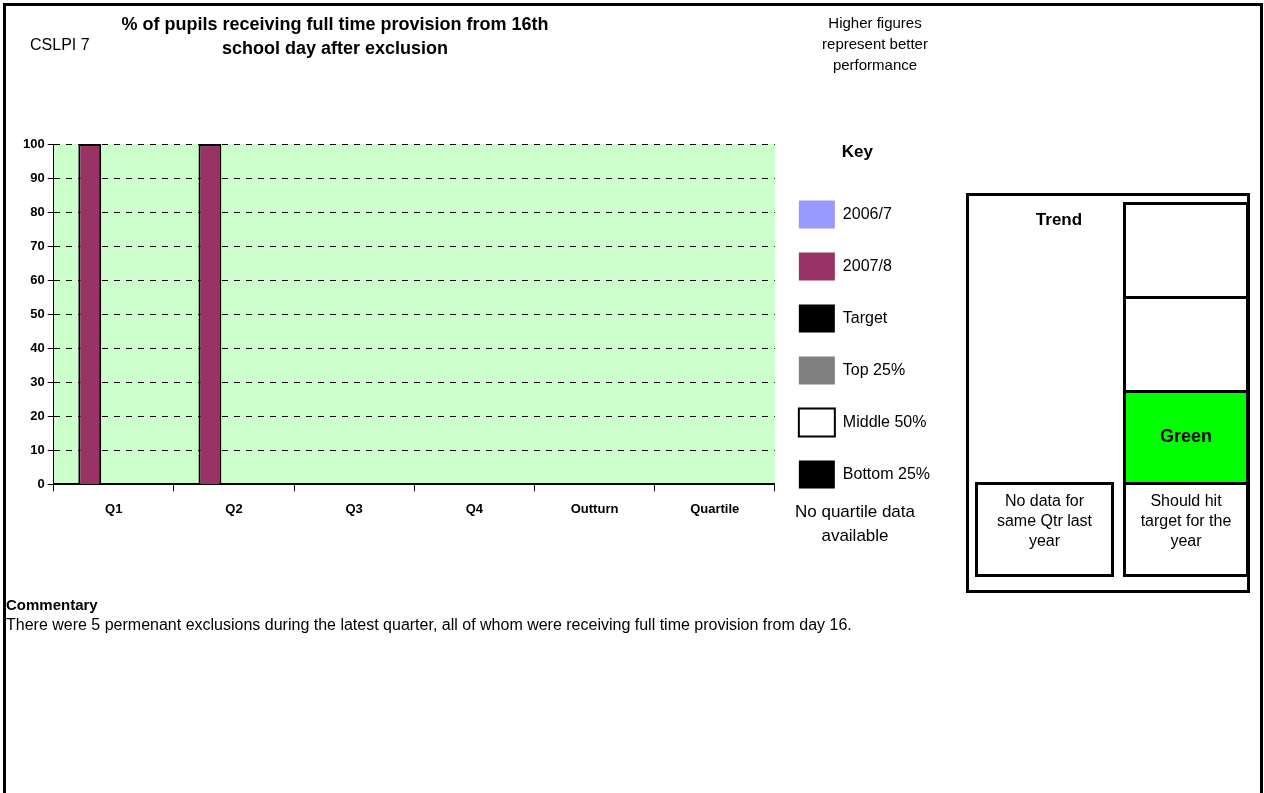 The width and height of the screenshot is (1264, 793). What do you see at coordinates (37, 279) in the screenshot?
I see `y-tick-label: 60` at bounding box center [37, 279].